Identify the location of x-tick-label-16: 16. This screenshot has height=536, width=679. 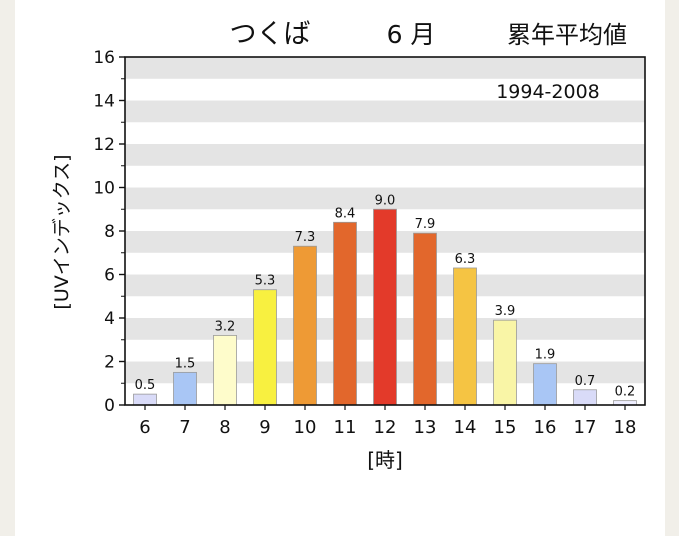
(545, 427).